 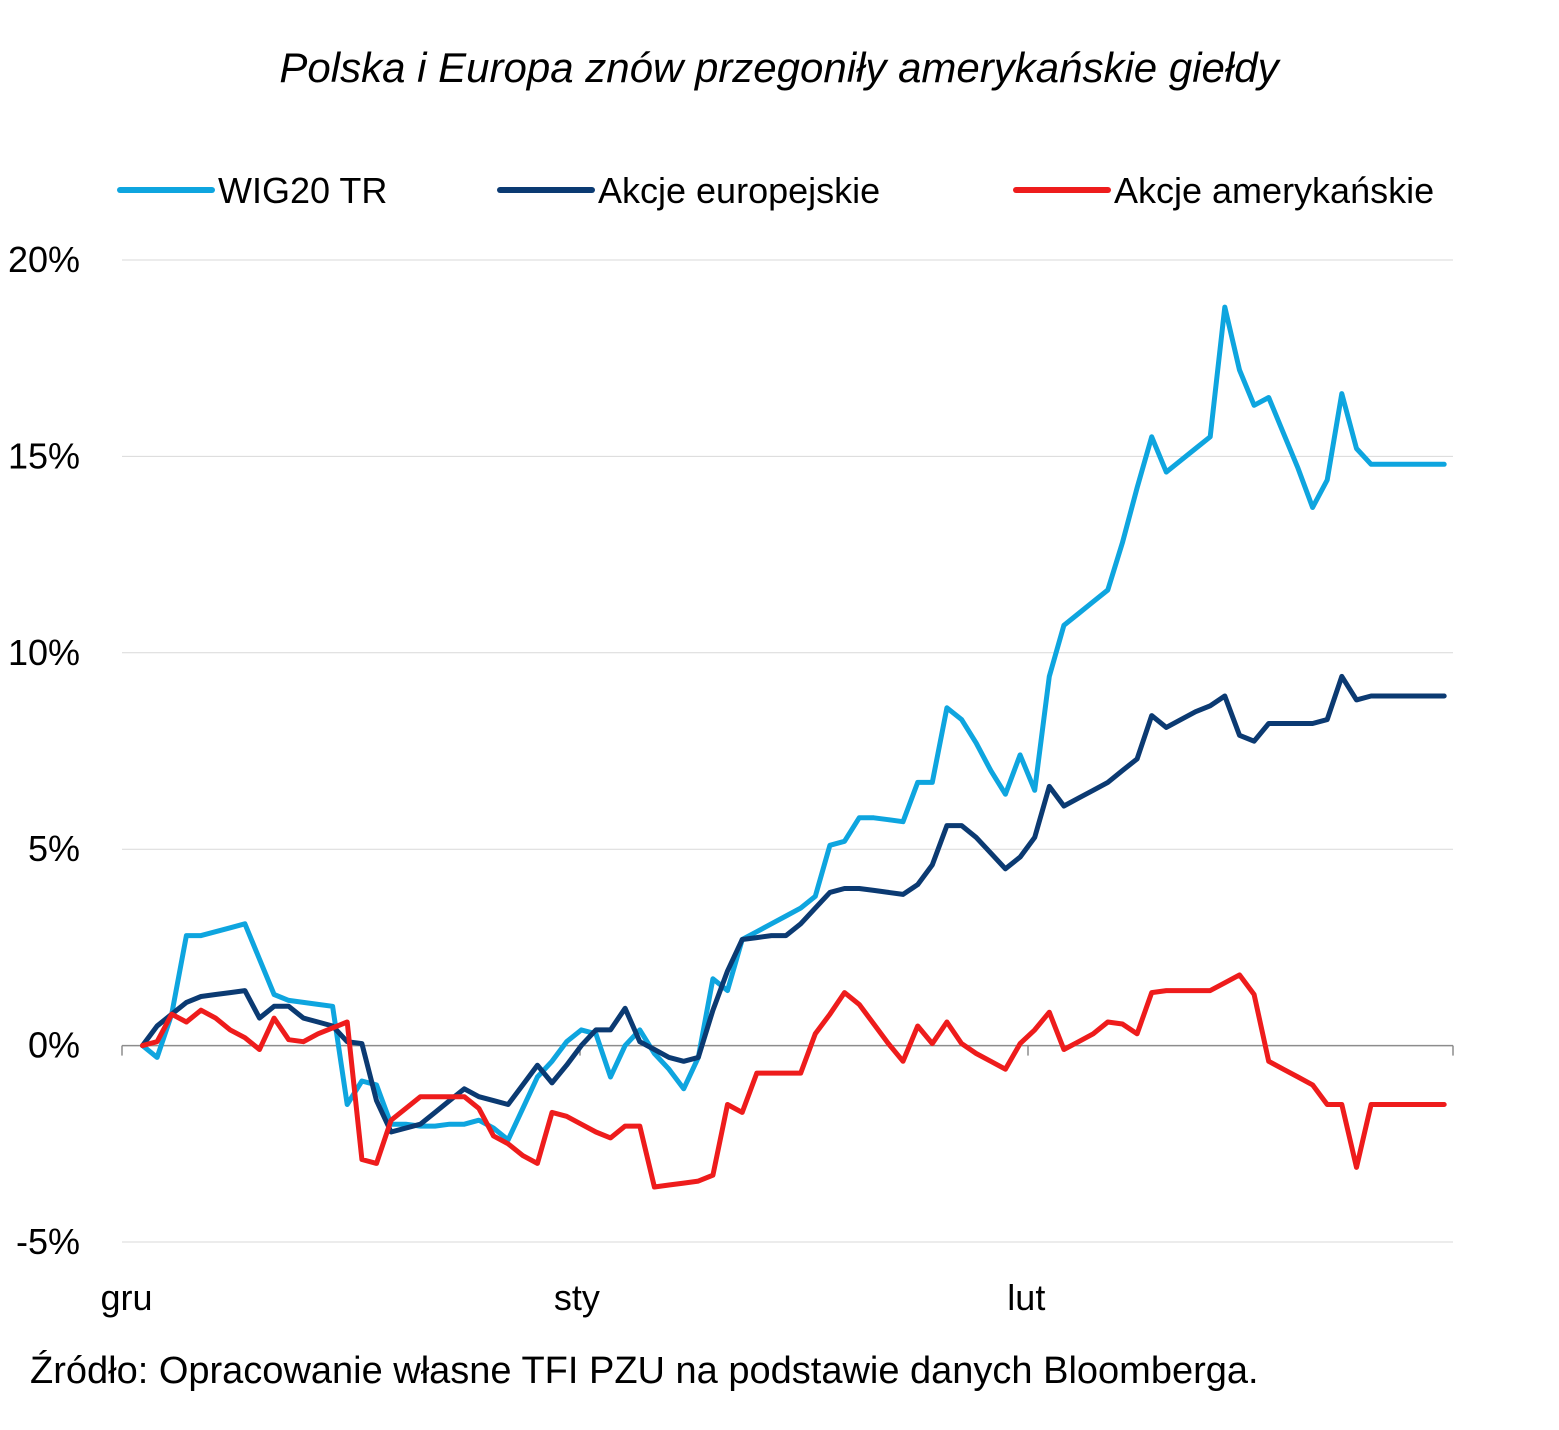 What do you see at coordinates (54, 848) in the screenshot?
I see `y-tick-label: 5%` at bounding box center [54, 848].